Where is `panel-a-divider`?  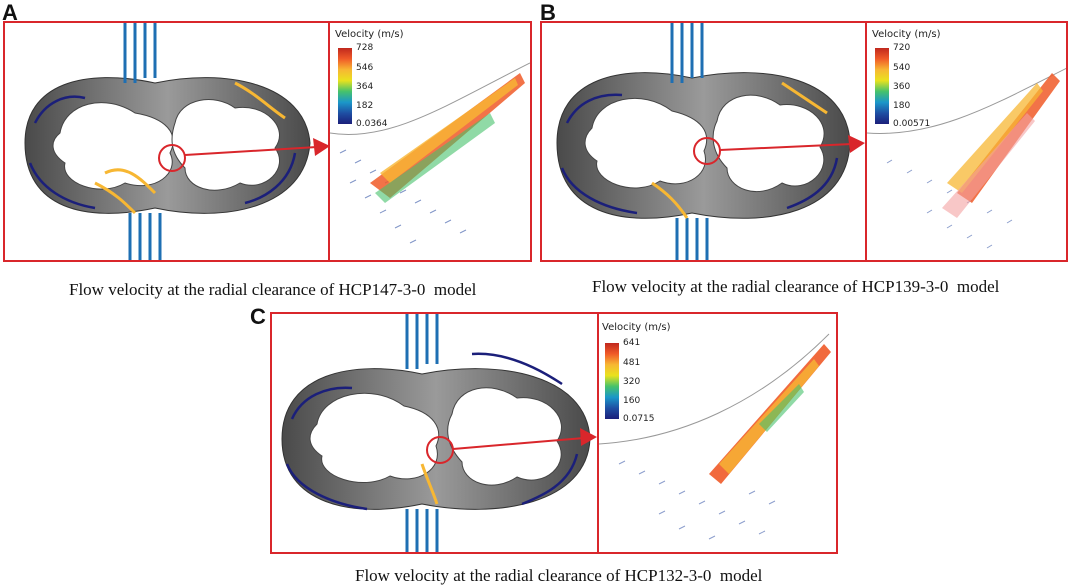 panel-a-divider is located at coordinates (329, 141).